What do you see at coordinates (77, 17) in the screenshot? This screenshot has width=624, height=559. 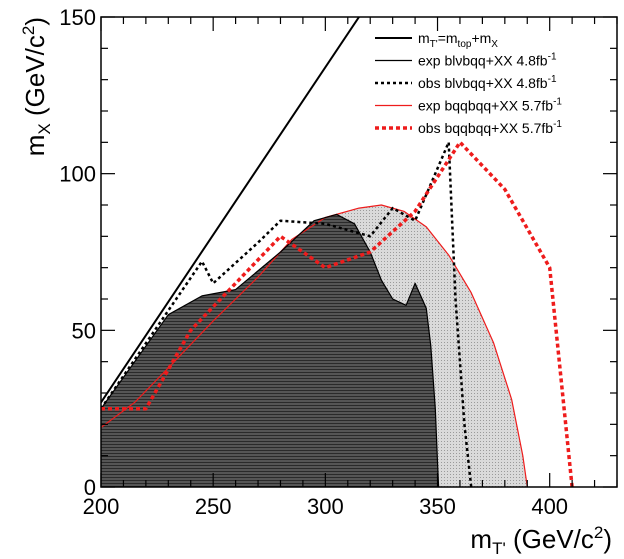 I see `y-tick-label: 150` at bounding box center [77, 17].